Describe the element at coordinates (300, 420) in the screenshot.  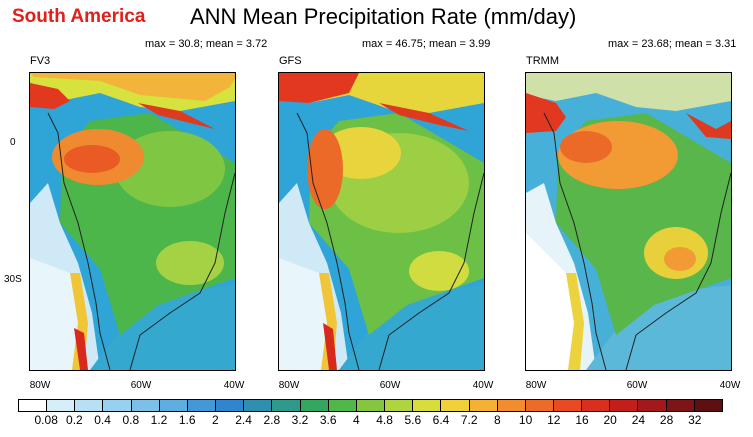
I see `colorbar-tick-label: 3.2` at that location.